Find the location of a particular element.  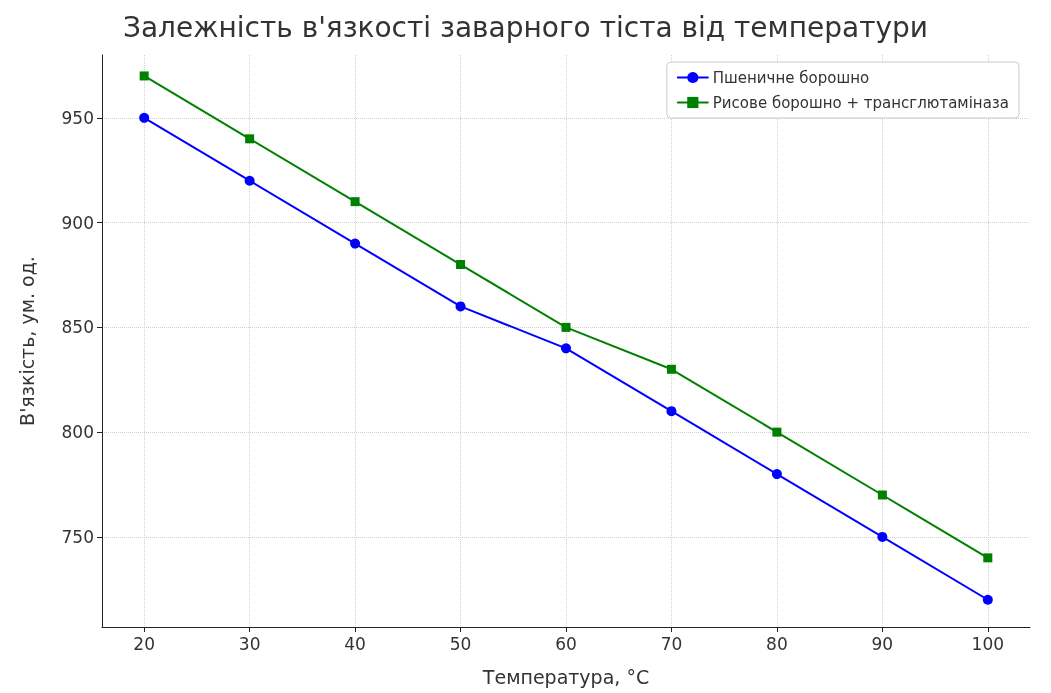

x-tick-label: 30 is located at coordinates (249, 643).